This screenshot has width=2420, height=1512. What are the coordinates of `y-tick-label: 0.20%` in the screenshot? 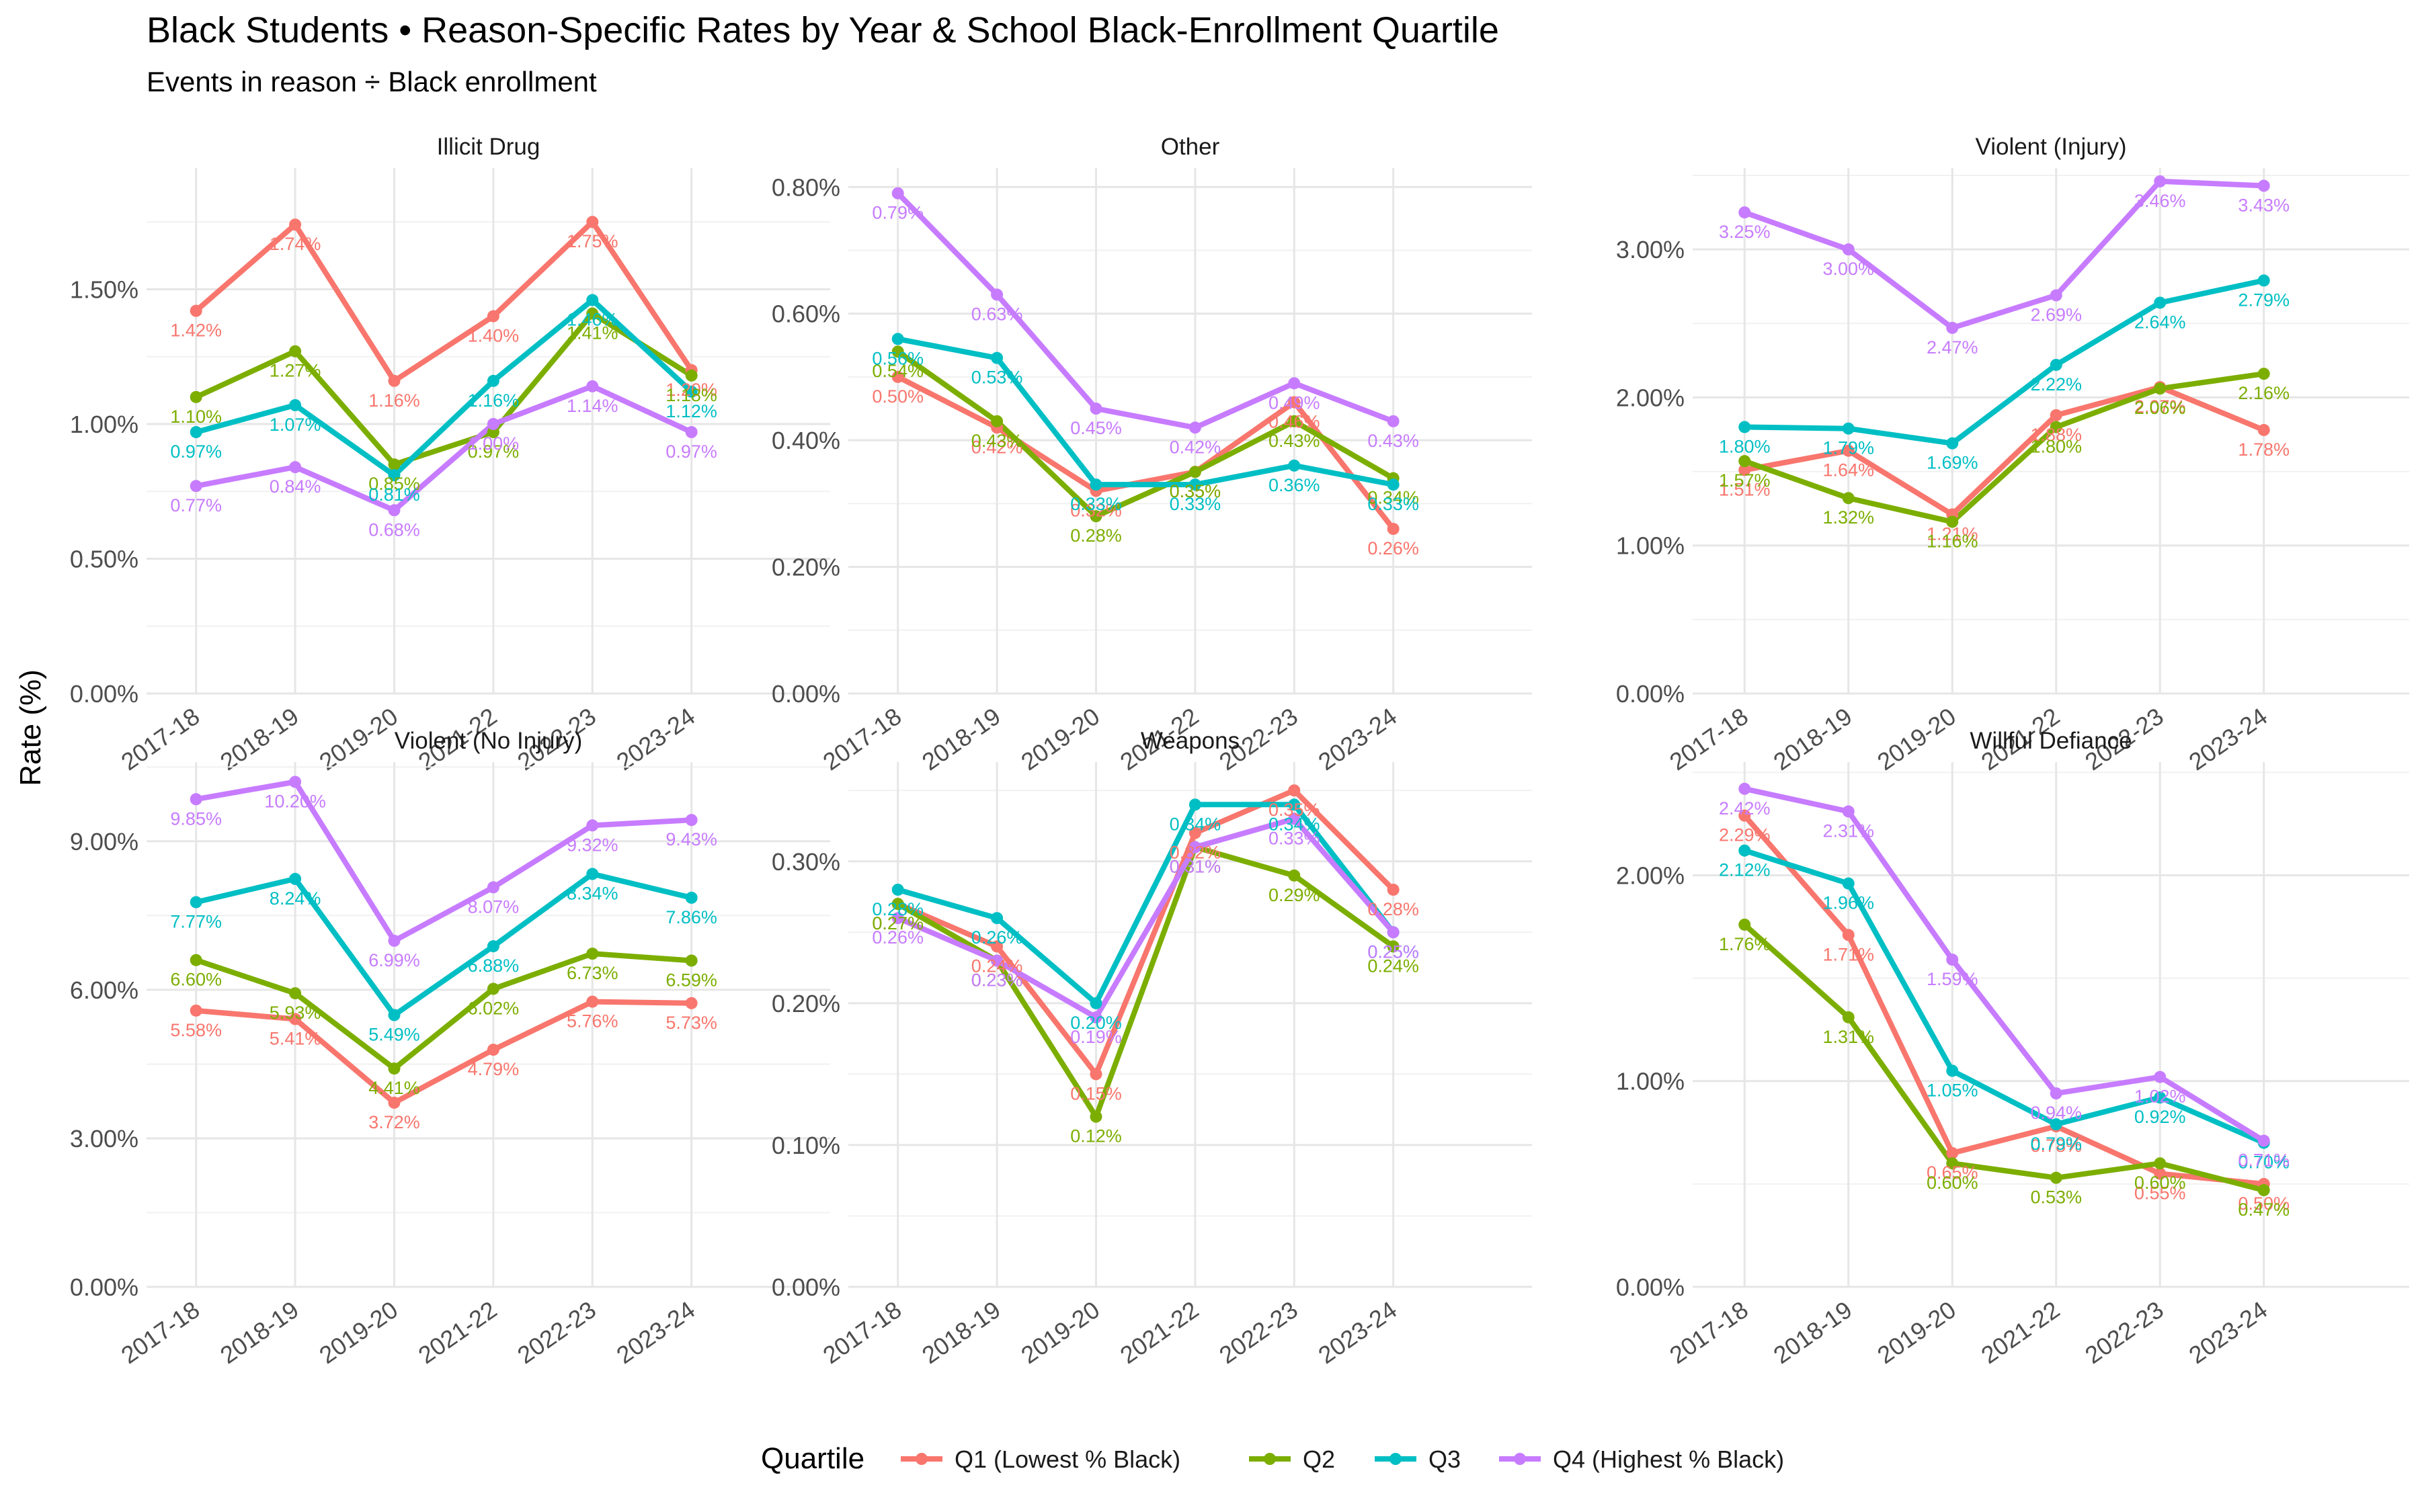 It's located at (806, 1004).